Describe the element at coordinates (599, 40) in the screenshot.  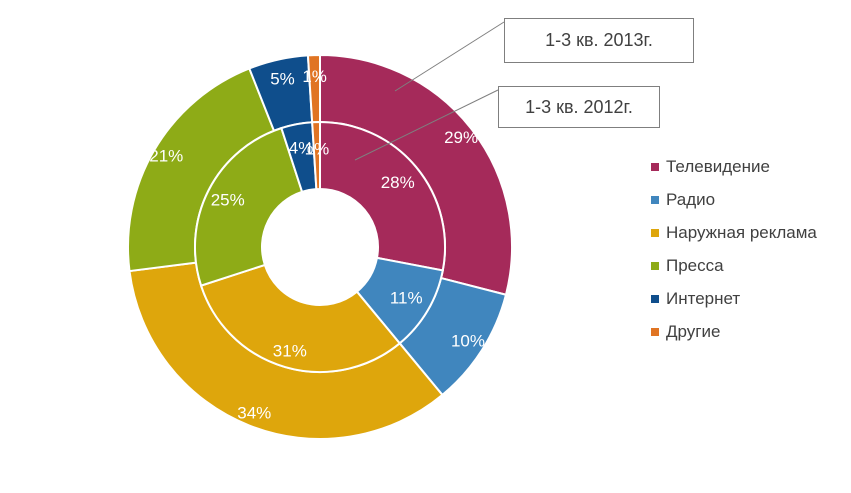
I see `callout-2013: 1-3 кв. 2013г.` at that location.